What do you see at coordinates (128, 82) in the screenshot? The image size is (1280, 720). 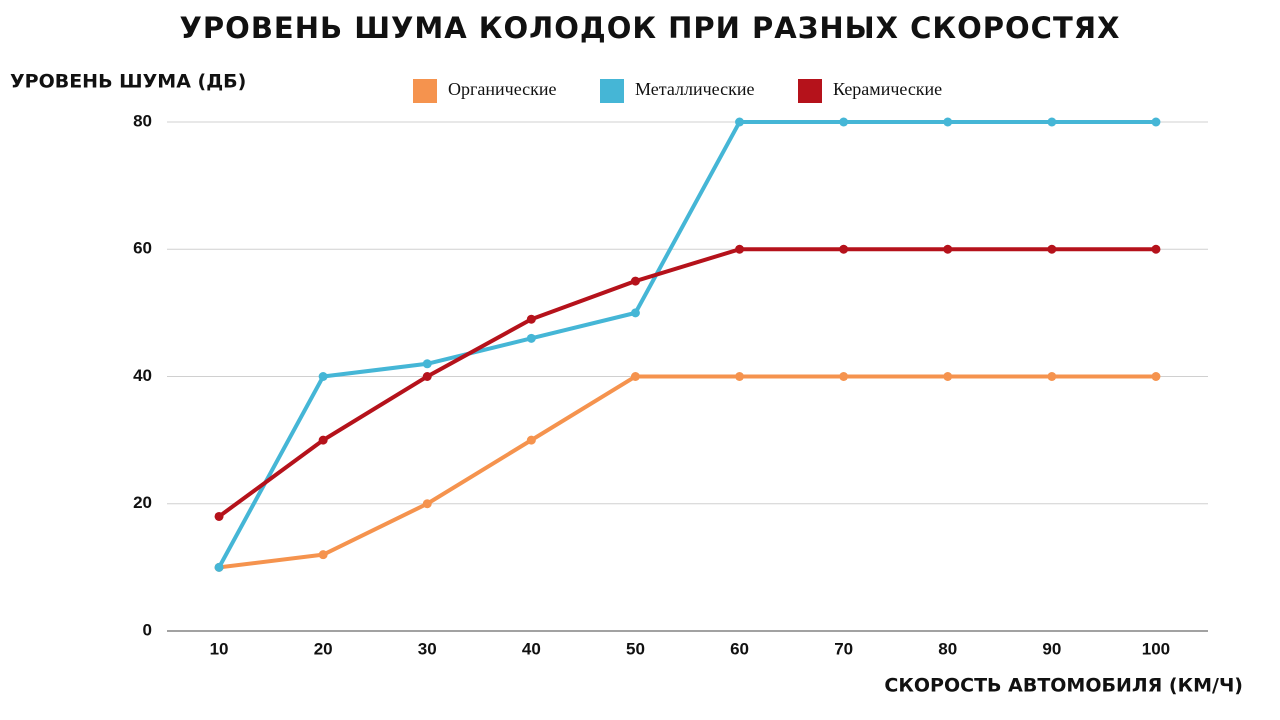 I see `y-axis-label: УРОВЕНЬ ШУМА (ДБ)` at bounding box center [128, 82].